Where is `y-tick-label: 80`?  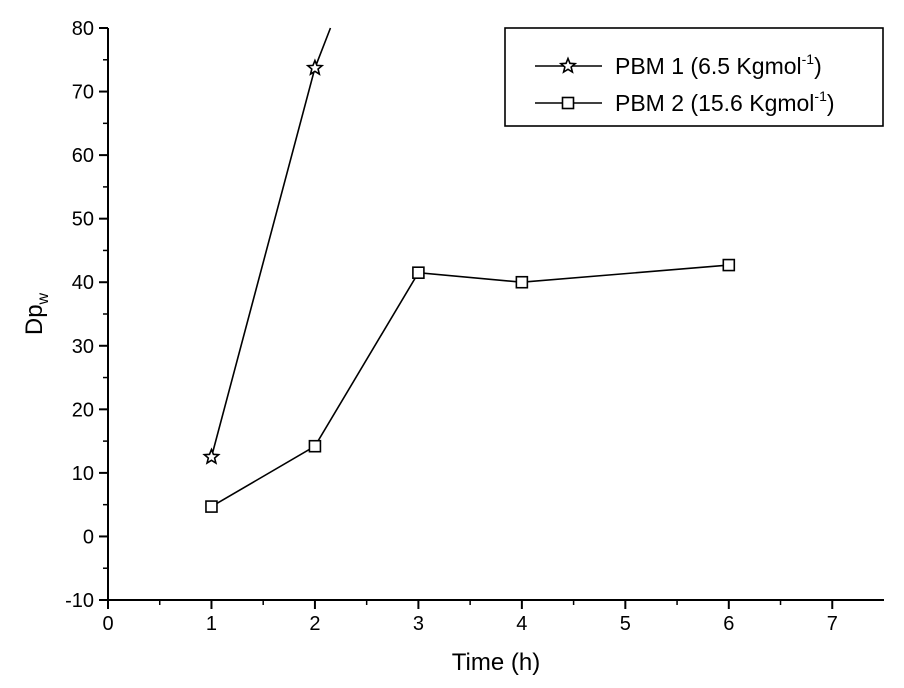 y-tick-label: 80 is located at coordinates (83, 29).